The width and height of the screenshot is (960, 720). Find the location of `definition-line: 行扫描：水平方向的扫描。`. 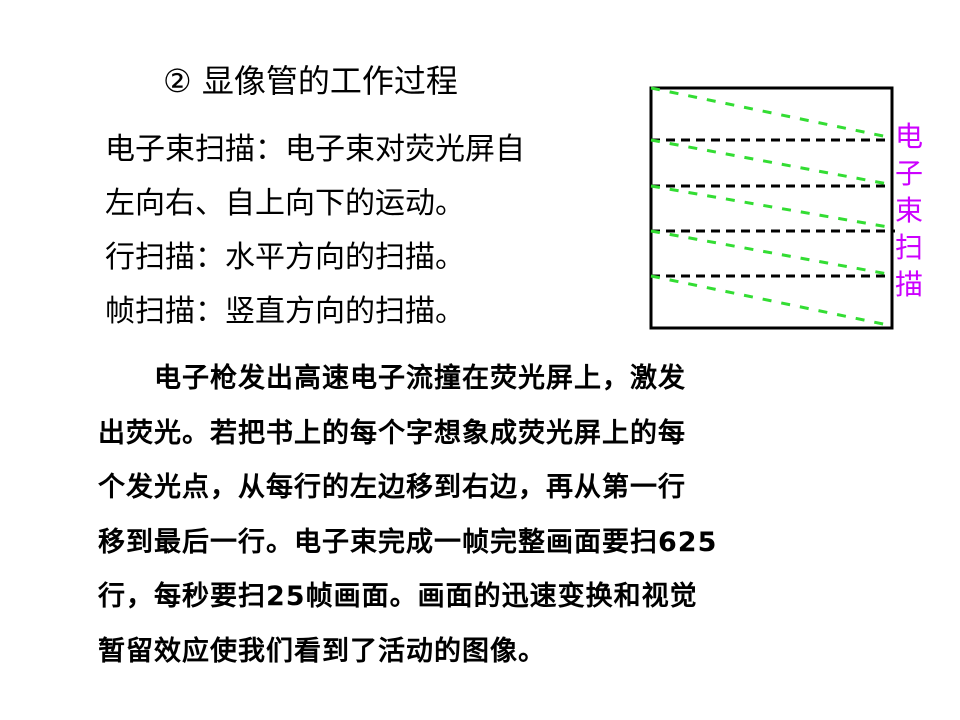

definition-line: 行扫描：水平方向的扫描。 is located at coordinates (285, 257).